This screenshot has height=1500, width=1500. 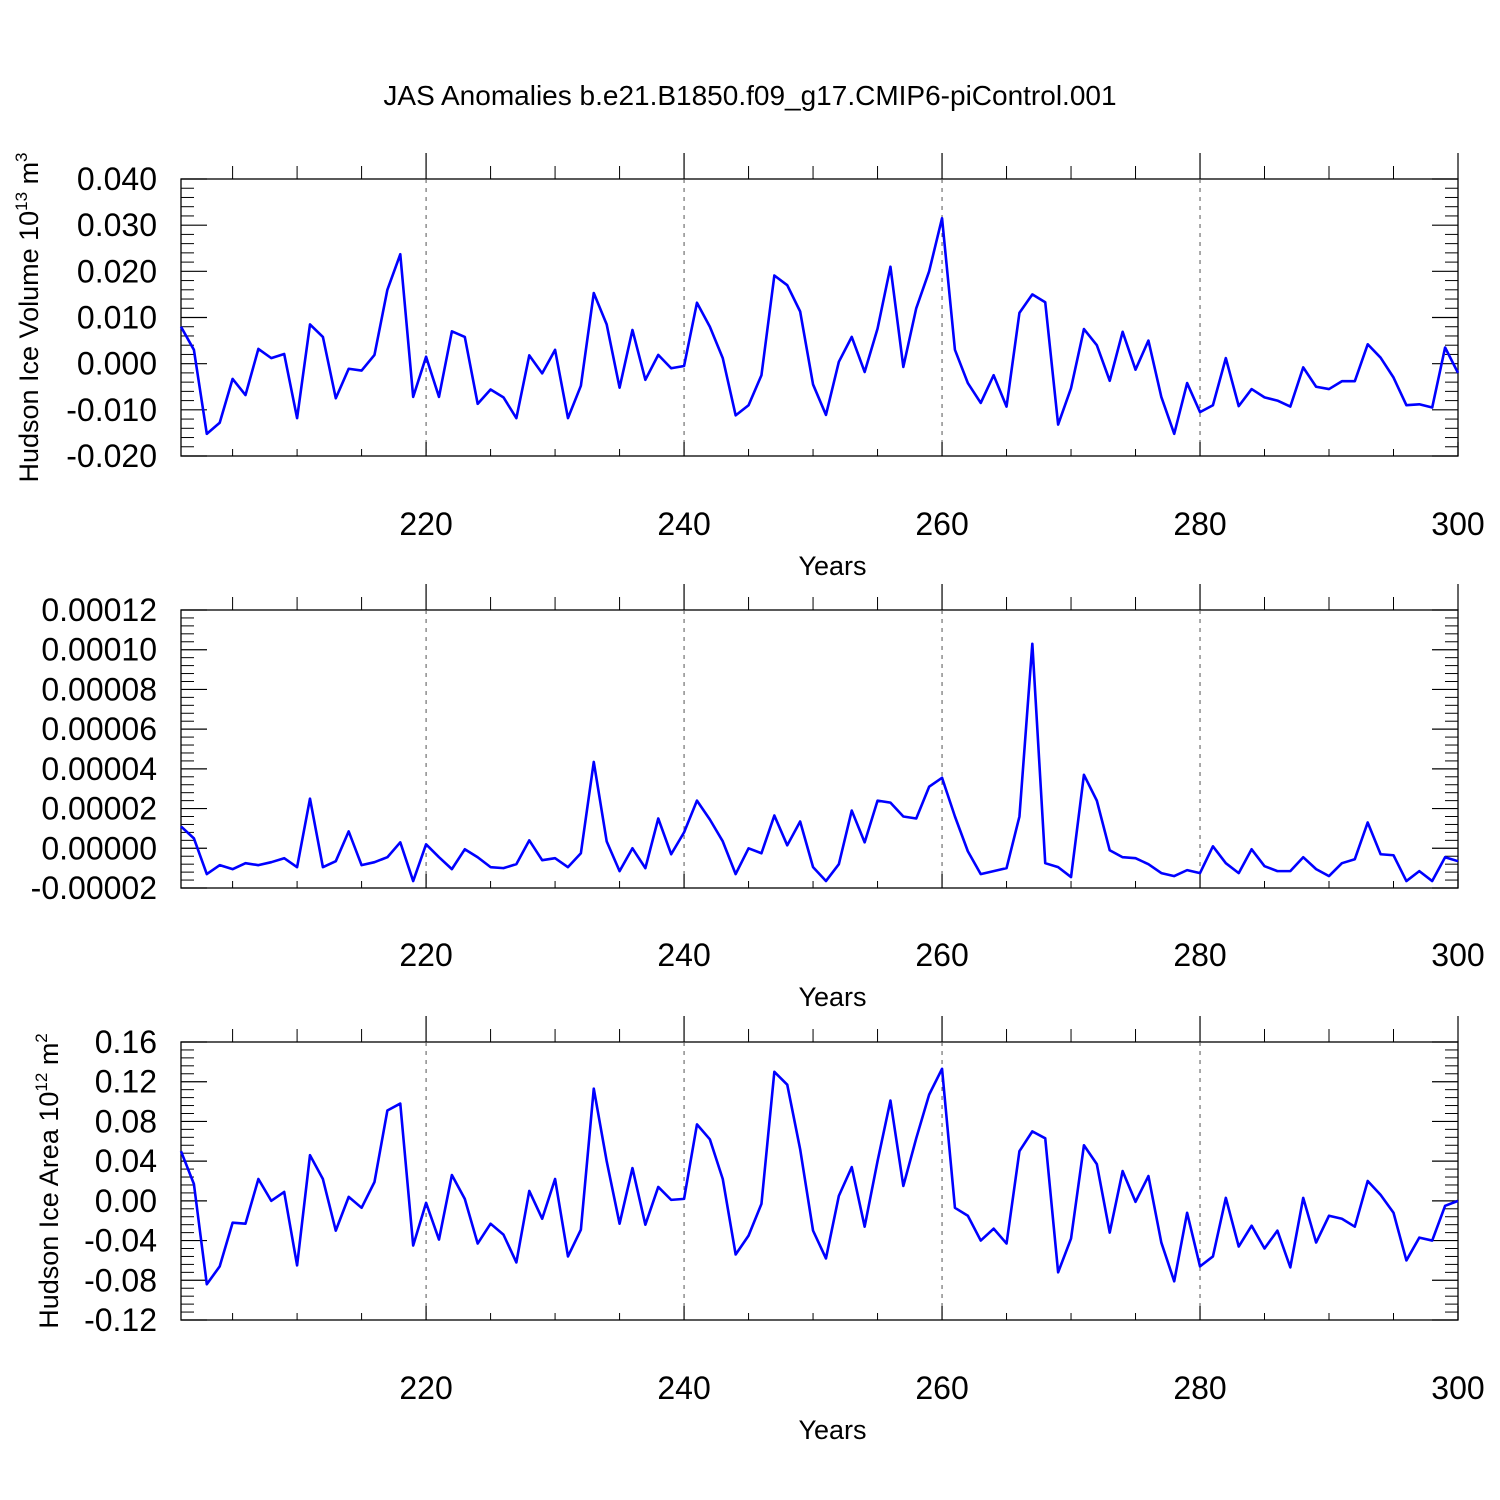 What do you see at coordinates (126, 1161) in the screenshot?
I see `y-tick-label: 0.04` at bounding box center [126, 1161].